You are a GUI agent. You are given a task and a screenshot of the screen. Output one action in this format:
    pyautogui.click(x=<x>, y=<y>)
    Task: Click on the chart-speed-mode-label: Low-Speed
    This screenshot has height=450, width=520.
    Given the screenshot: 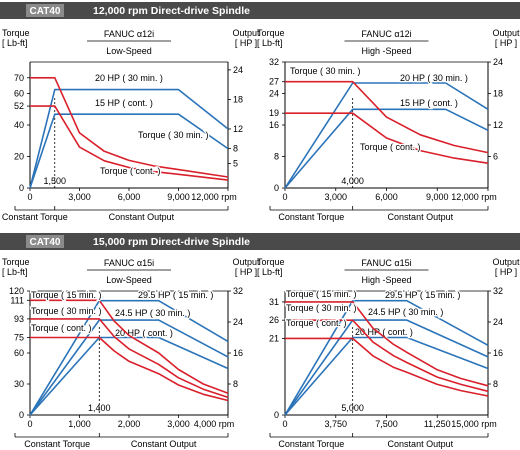 What is the action you would take?
    pyautogui.click(x=129, y=51)
    